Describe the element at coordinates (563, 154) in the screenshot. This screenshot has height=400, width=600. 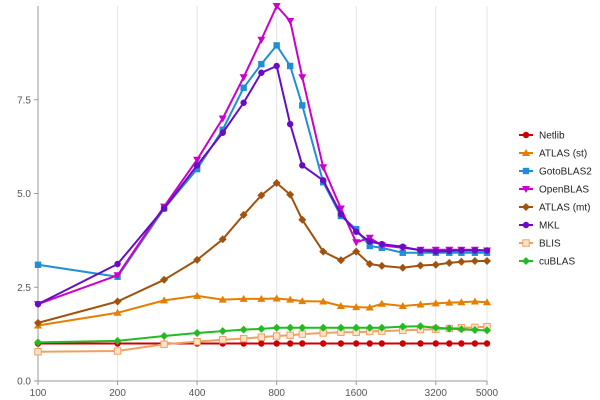
I see `legend-label: ATLAS (st)` at that location.